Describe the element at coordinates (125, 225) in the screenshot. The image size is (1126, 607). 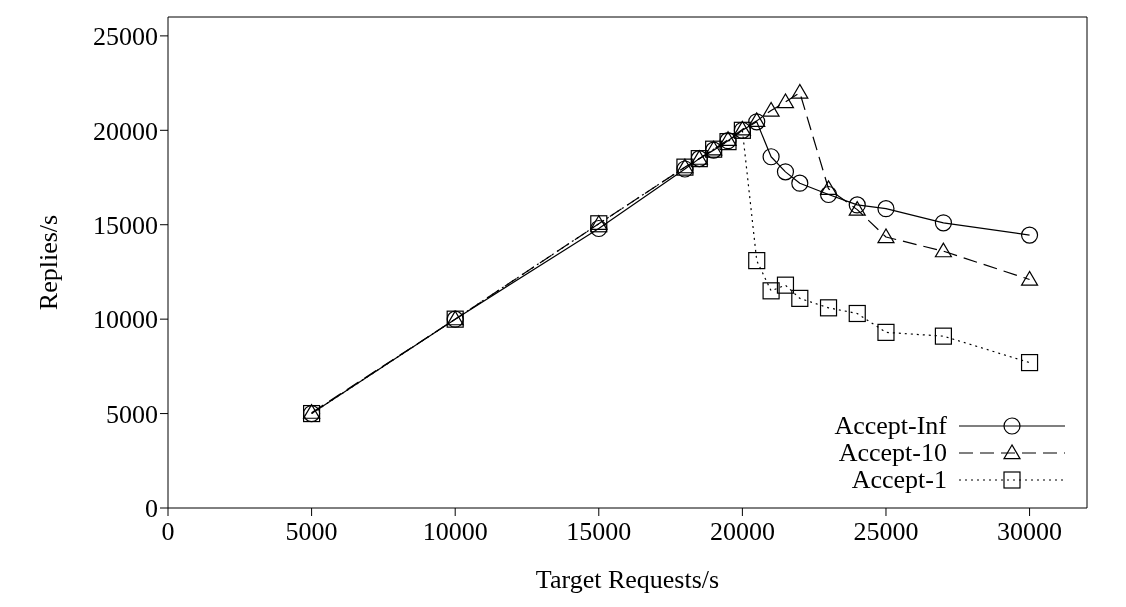
I see `y-tick-label: 15000` at that location.